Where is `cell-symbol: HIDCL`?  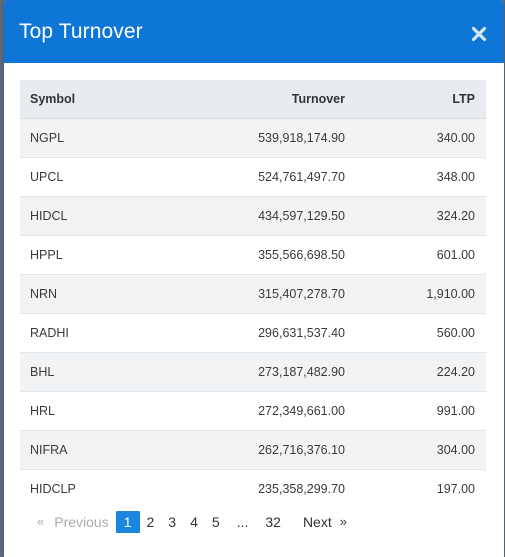
cell-symbol: HIDCL is located at coordinates (95, 216).